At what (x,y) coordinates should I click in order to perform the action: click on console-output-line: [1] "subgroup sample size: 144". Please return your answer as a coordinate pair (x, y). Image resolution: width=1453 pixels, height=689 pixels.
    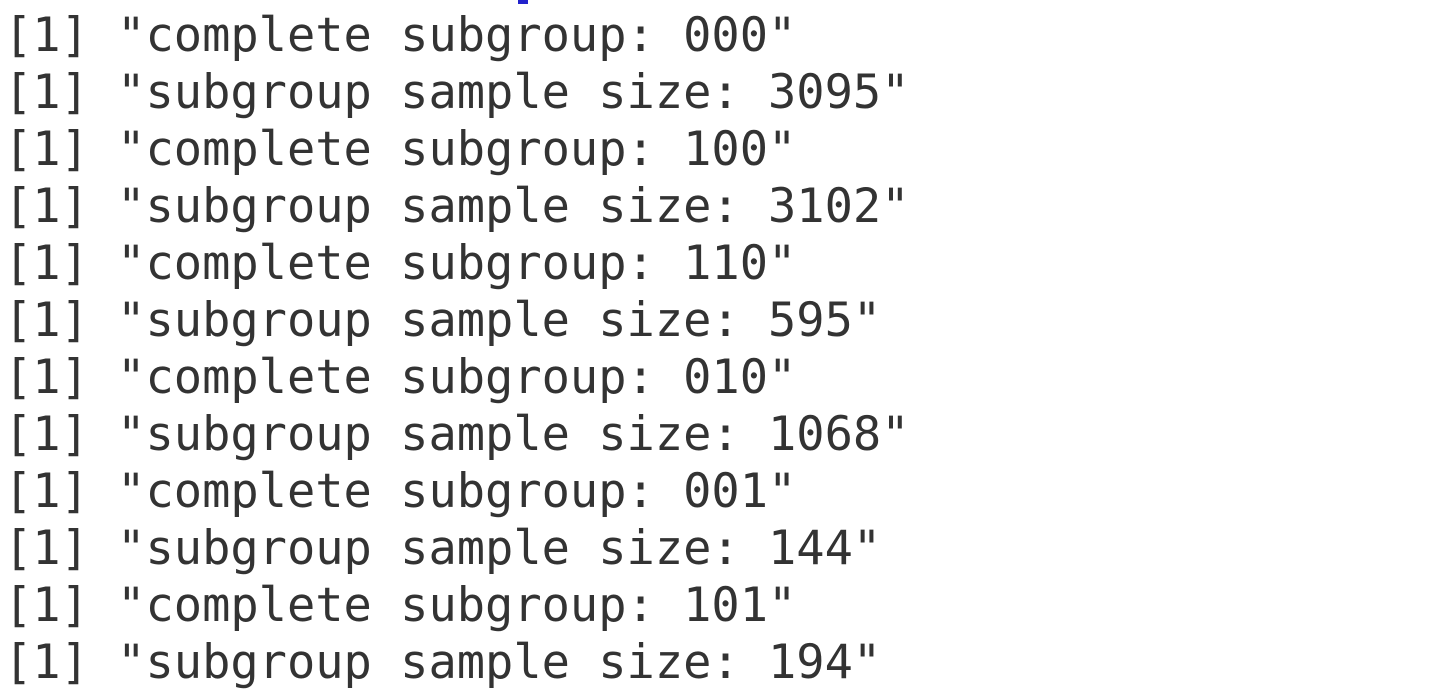
    Looking at the image, I should click on (443, 548).